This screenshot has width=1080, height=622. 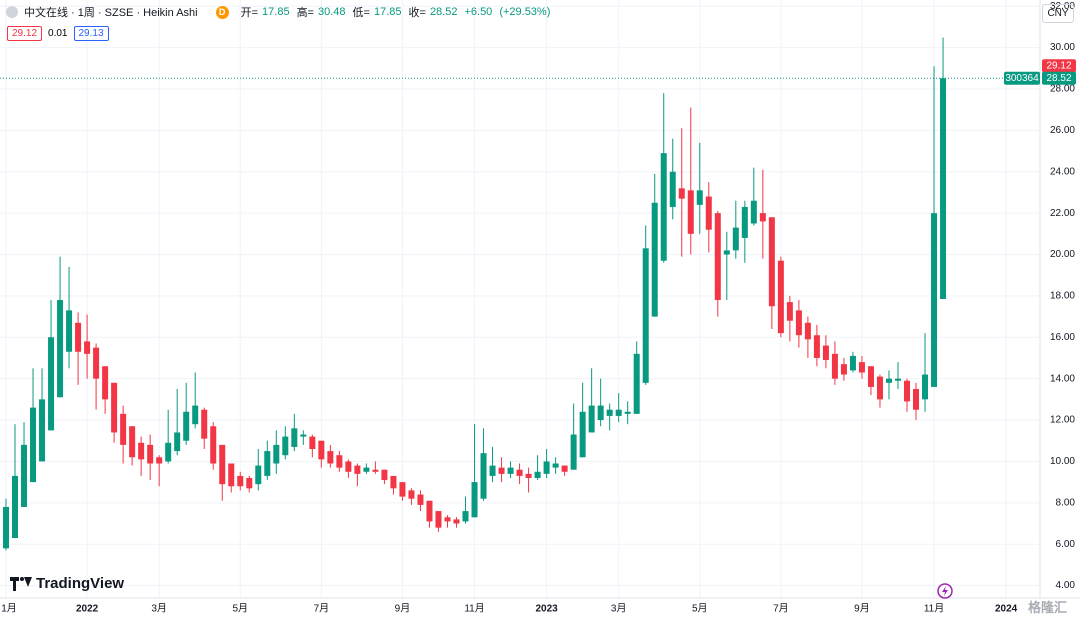 What do you see at coordinates (305, 13) in the screenshot?
I see `ohlc-label: 高=` at bounding box center [305, 13].